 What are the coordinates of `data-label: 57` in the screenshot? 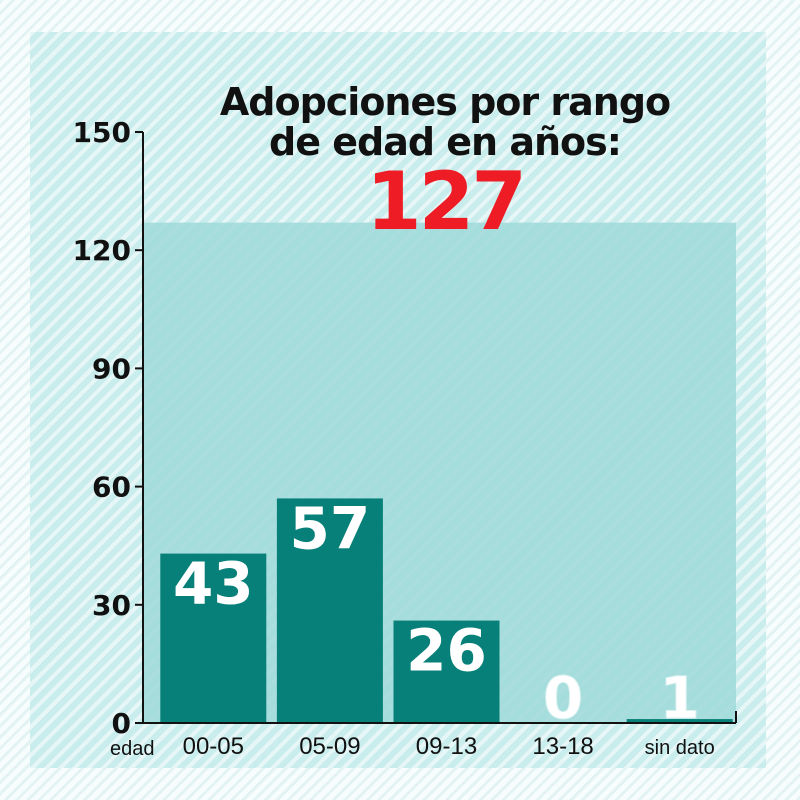 It's located at (330, 528).